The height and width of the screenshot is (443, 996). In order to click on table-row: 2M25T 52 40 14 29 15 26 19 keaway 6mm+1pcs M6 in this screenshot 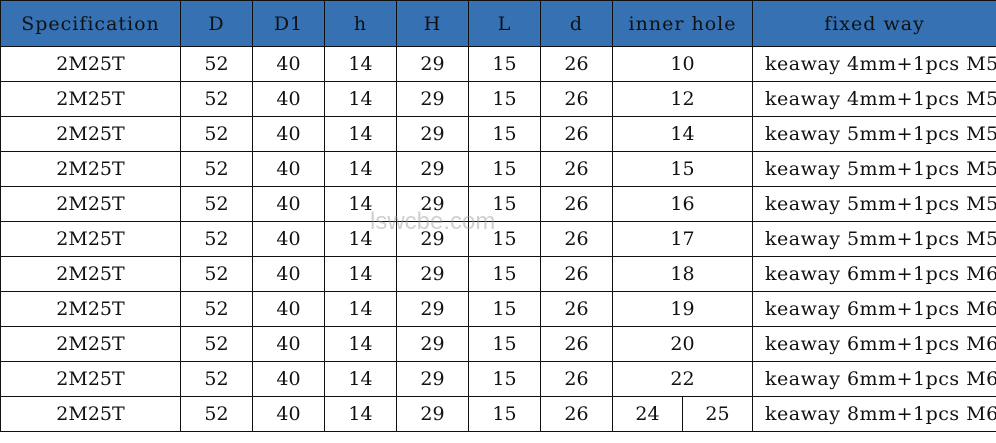, I will do `click(498, 309)`.